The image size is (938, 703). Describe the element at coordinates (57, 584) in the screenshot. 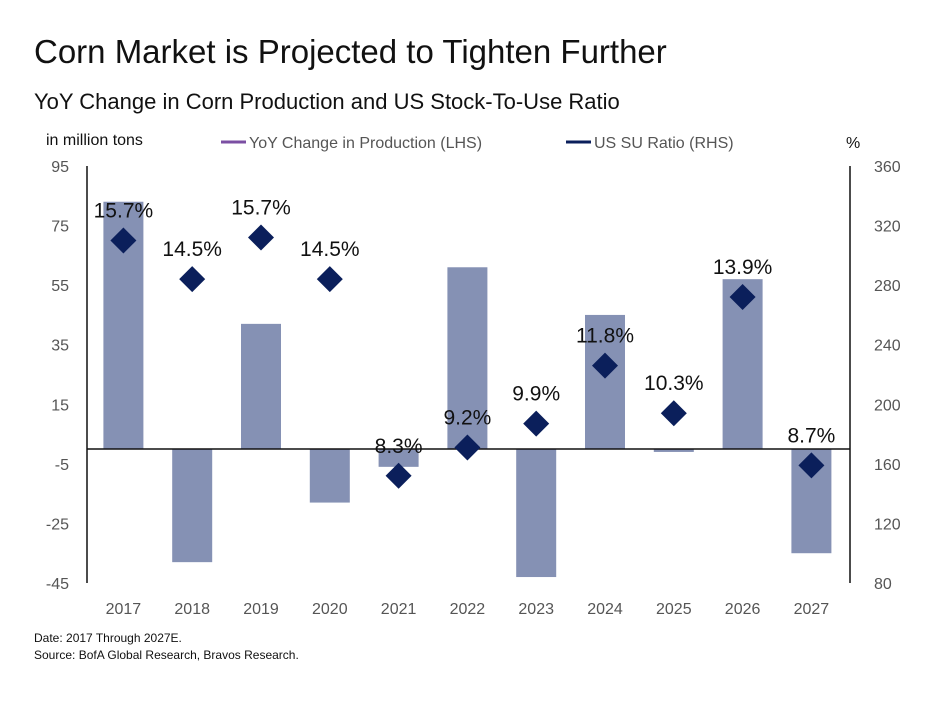

I see `left-tick-label: -45` at that location.